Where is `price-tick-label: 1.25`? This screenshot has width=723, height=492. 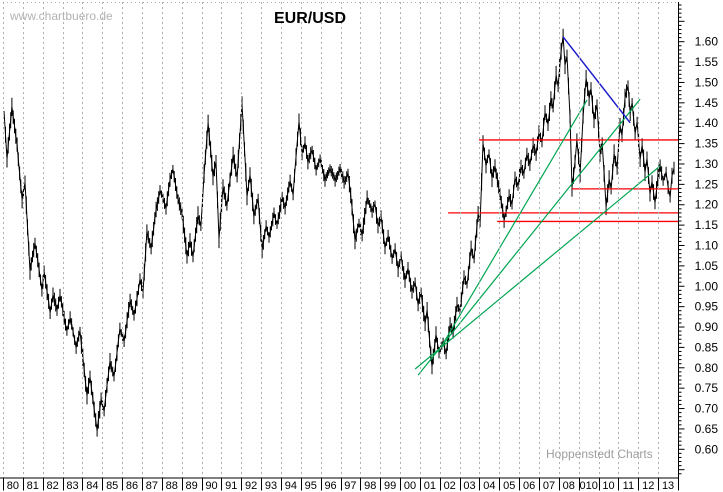
price-tick-label: 1.25 is located at coordinates (707, 184).